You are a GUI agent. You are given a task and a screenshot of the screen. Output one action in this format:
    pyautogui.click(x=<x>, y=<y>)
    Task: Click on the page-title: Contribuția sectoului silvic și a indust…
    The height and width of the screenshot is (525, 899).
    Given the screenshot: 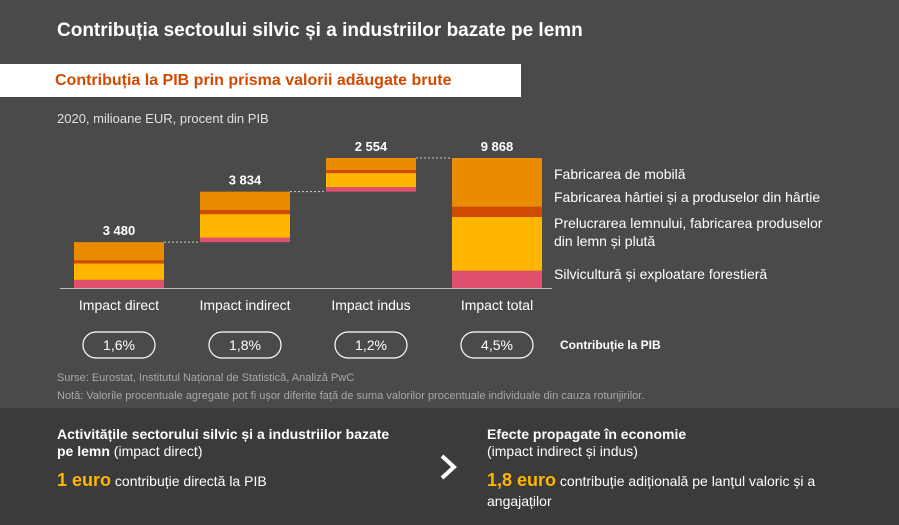 What is the action you would take?
    pyautogui.click(x=320, y=30)
    